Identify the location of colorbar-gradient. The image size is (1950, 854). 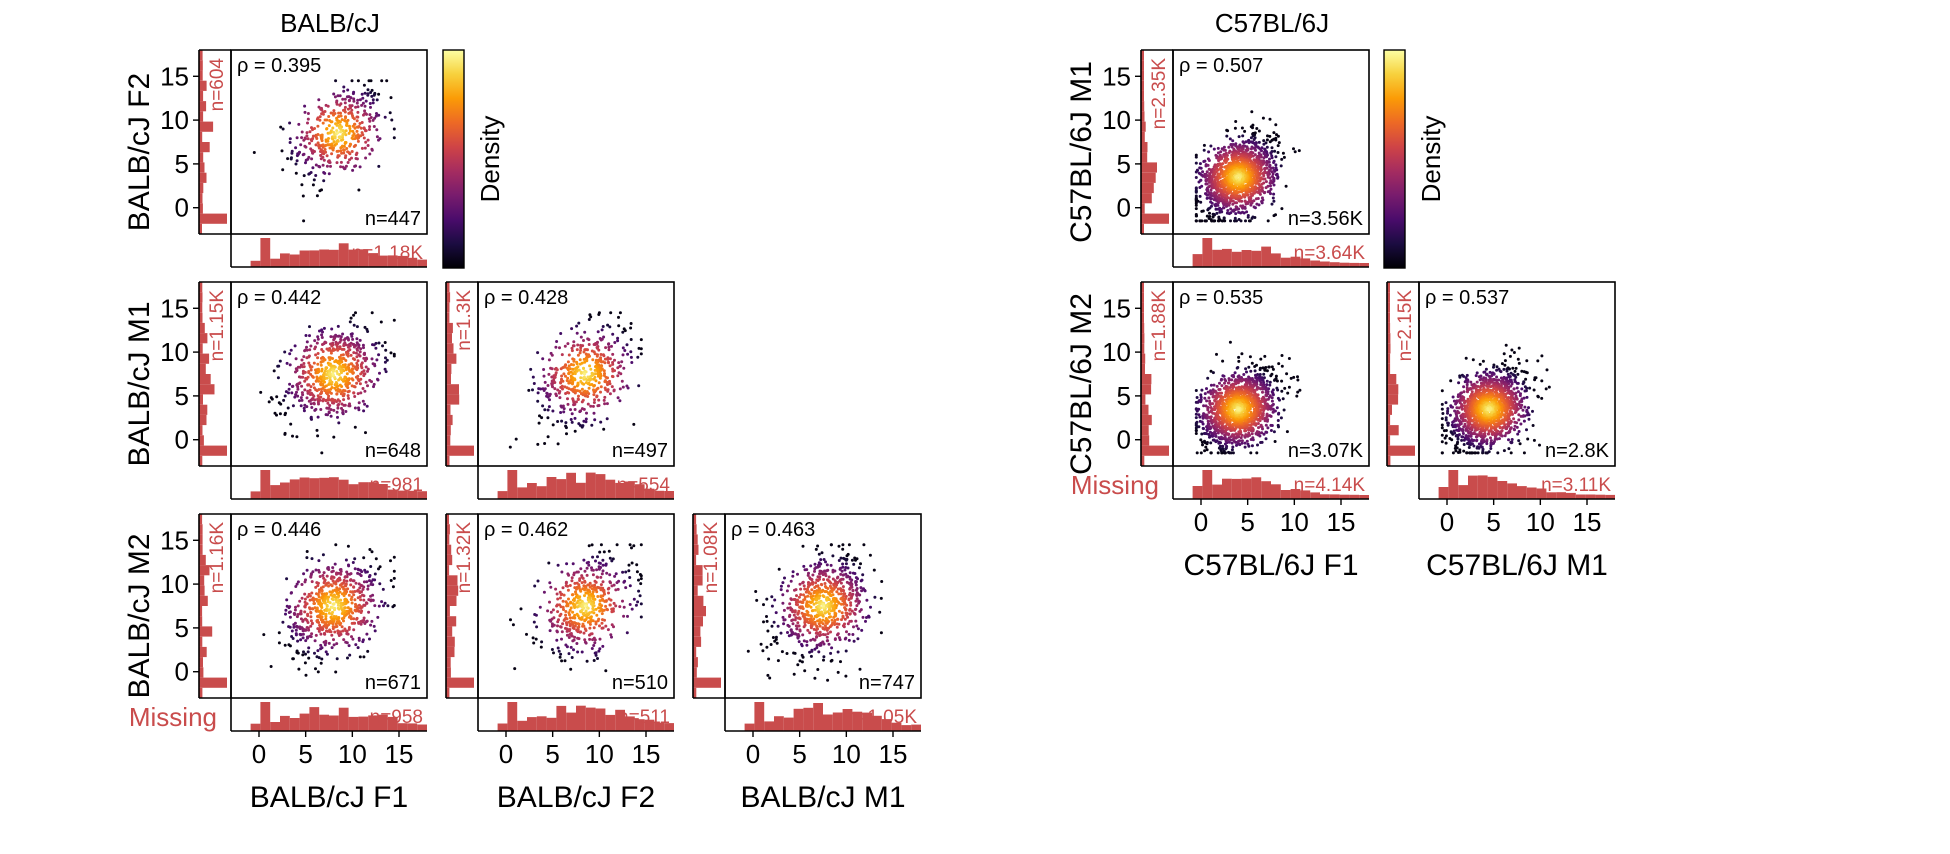
(453, 159).